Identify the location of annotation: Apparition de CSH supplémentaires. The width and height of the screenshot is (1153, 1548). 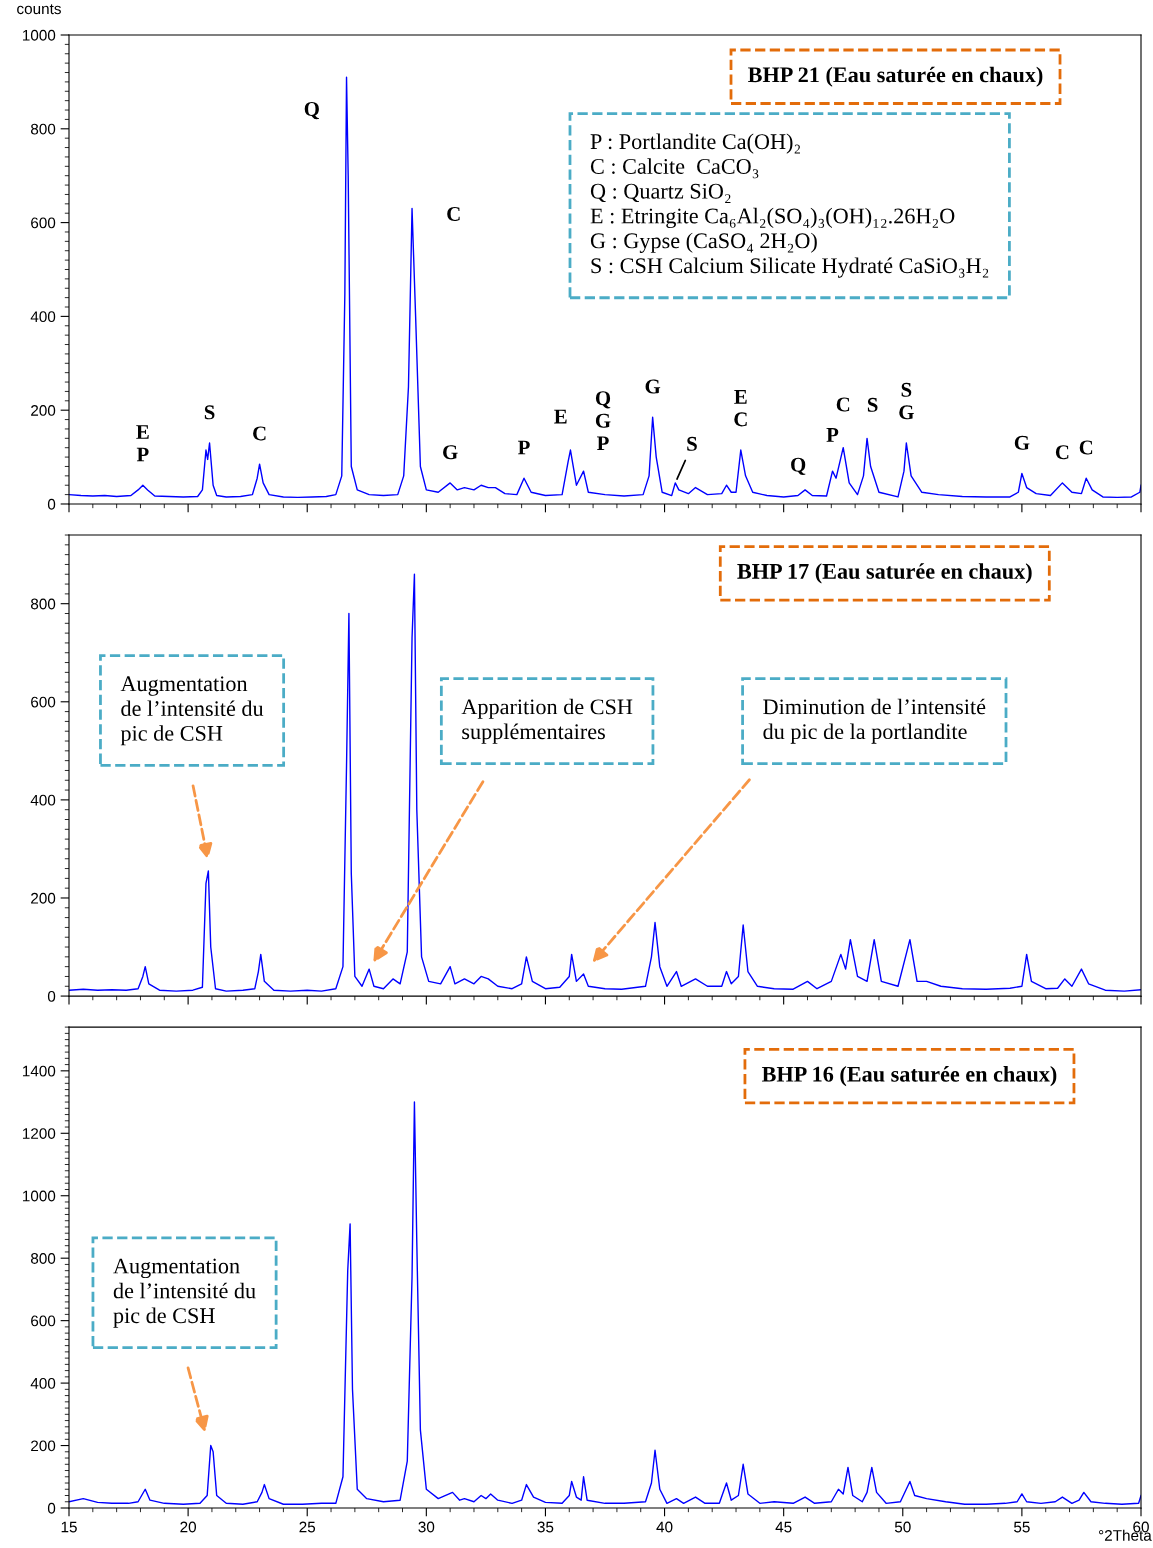
(547, 721).